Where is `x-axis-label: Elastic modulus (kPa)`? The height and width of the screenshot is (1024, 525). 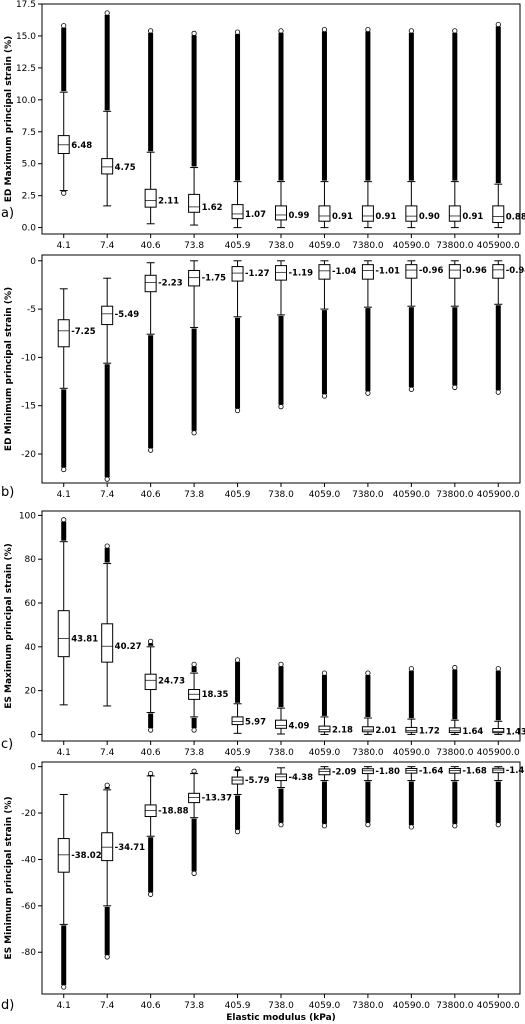 x-axis-label: Elastic modulus (kPa) is located at coordinates (281, 1018).